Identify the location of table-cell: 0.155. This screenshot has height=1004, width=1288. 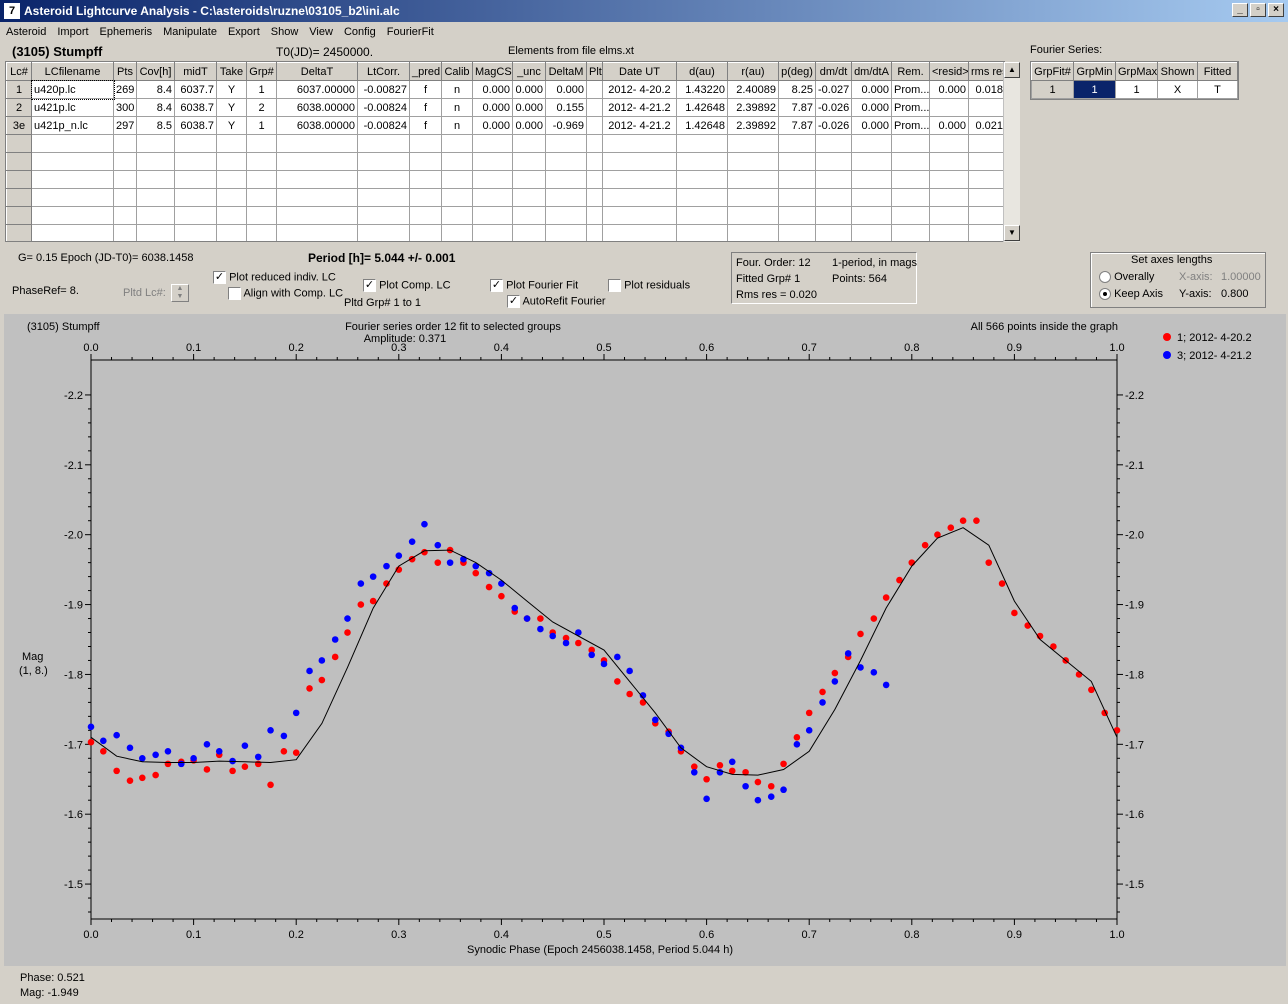
(566, 107).